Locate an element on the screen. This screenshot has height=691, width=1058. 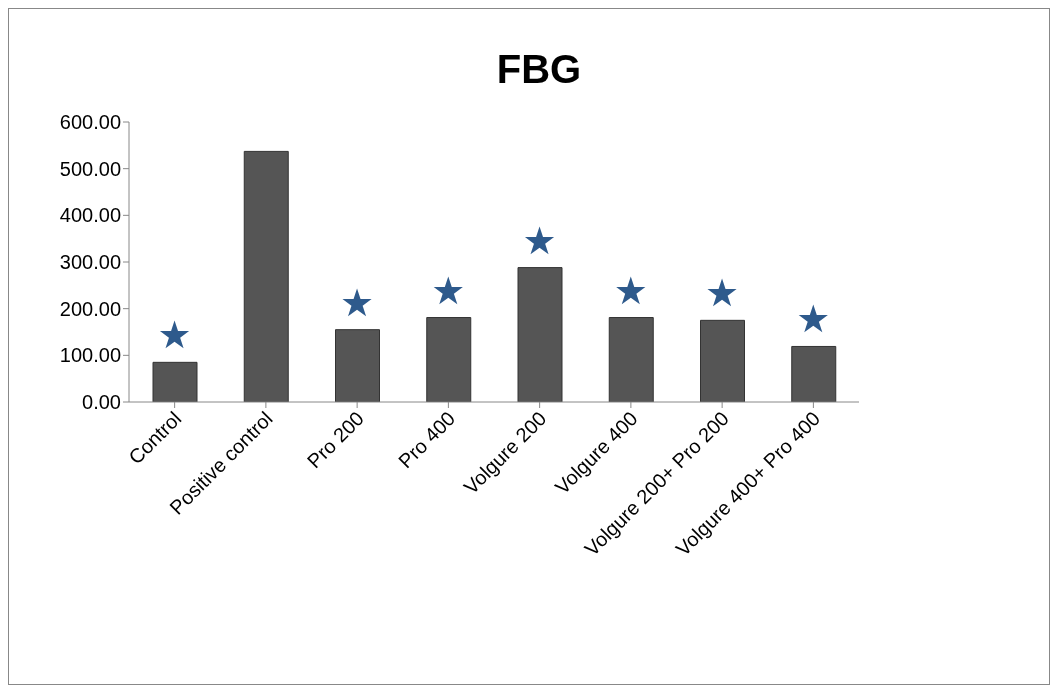
y-tick-label: 100.00 is located at coordinates (90, 355).